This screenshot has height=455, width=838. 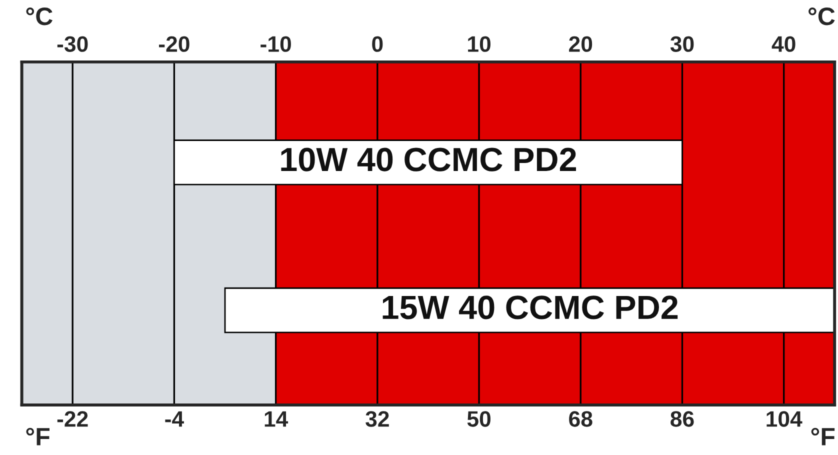 I want to click on x-tick-label: 20, so click(x=580, y=44).